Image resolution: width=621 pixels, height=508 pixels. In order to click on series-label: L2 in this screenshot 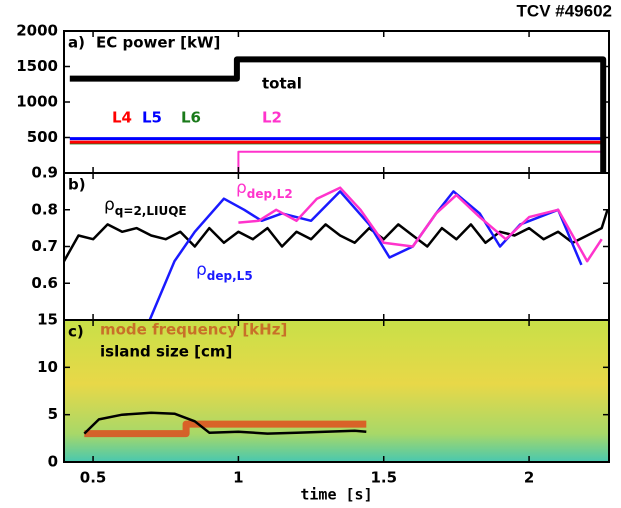, I will do `click(272, 118)`.